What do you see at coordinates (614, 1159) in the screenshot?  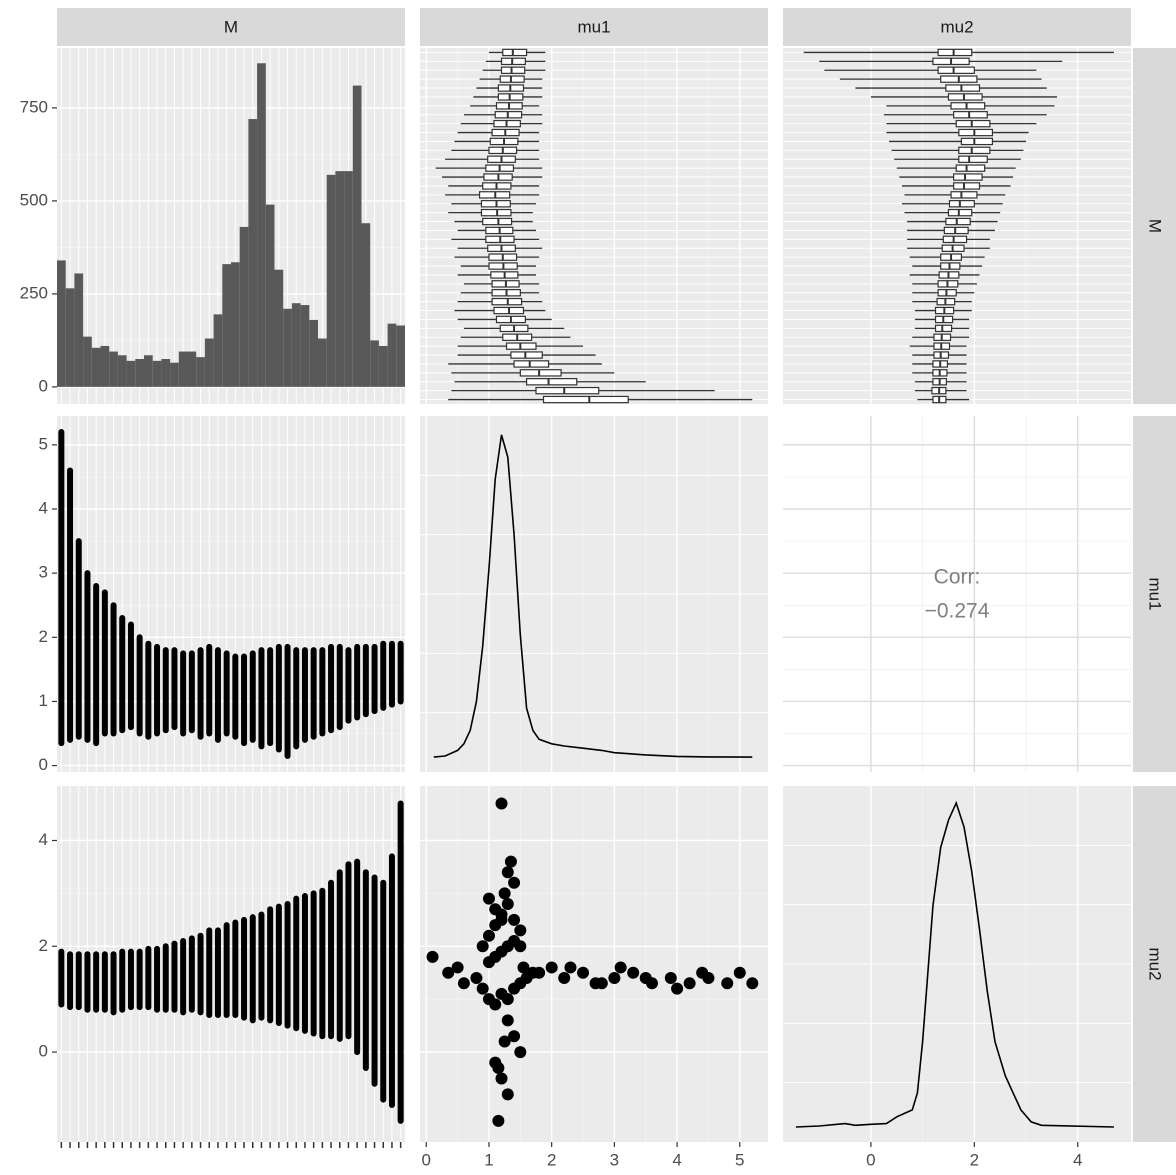 I see `x-tick-label: 3` at bounding box center [614, 1159].